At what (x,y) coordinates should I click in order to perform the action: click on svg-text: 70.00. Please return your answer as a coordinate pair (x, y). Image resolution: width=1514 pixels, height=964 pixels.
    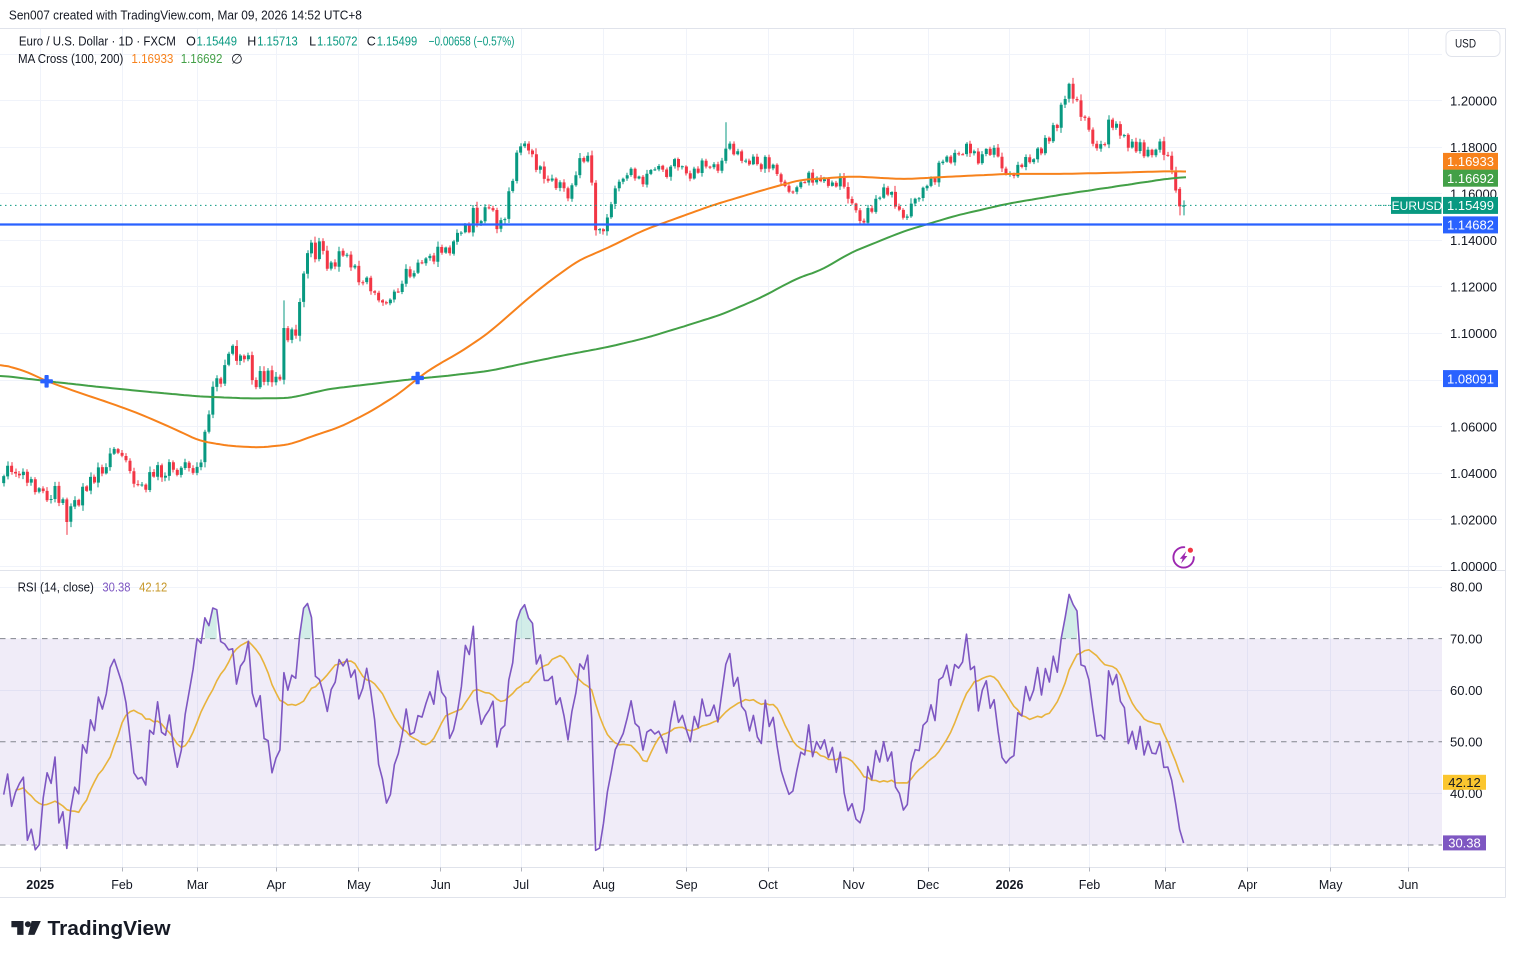
    Looking at the image, I should click on (1466, 638).